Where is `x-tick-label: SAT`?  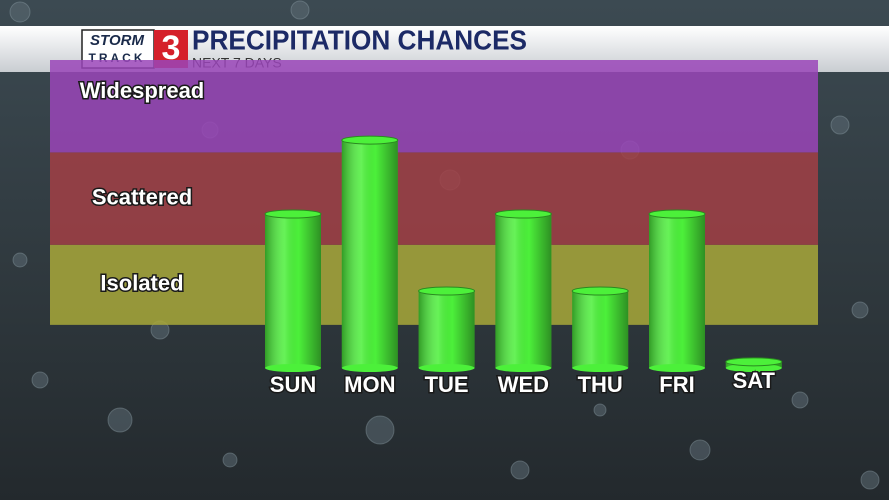 x-tick-label: SAT is located at coordinates (754, 380).